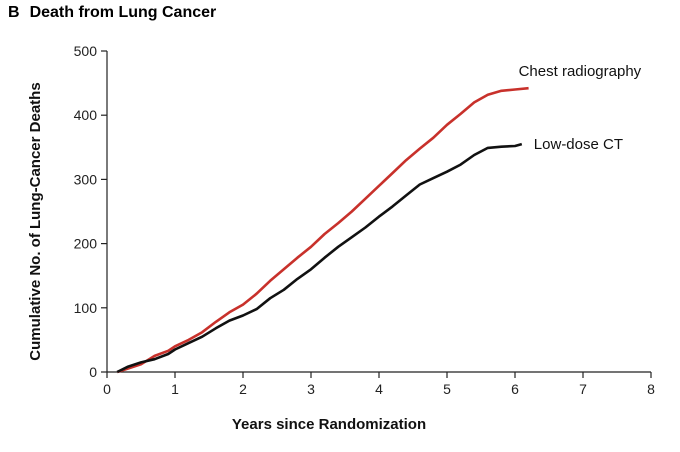 The image size is (680, 452). Describe the element at coordinates (175, 389) in the screenshot. I see `x-tick-label: 1` at that location.